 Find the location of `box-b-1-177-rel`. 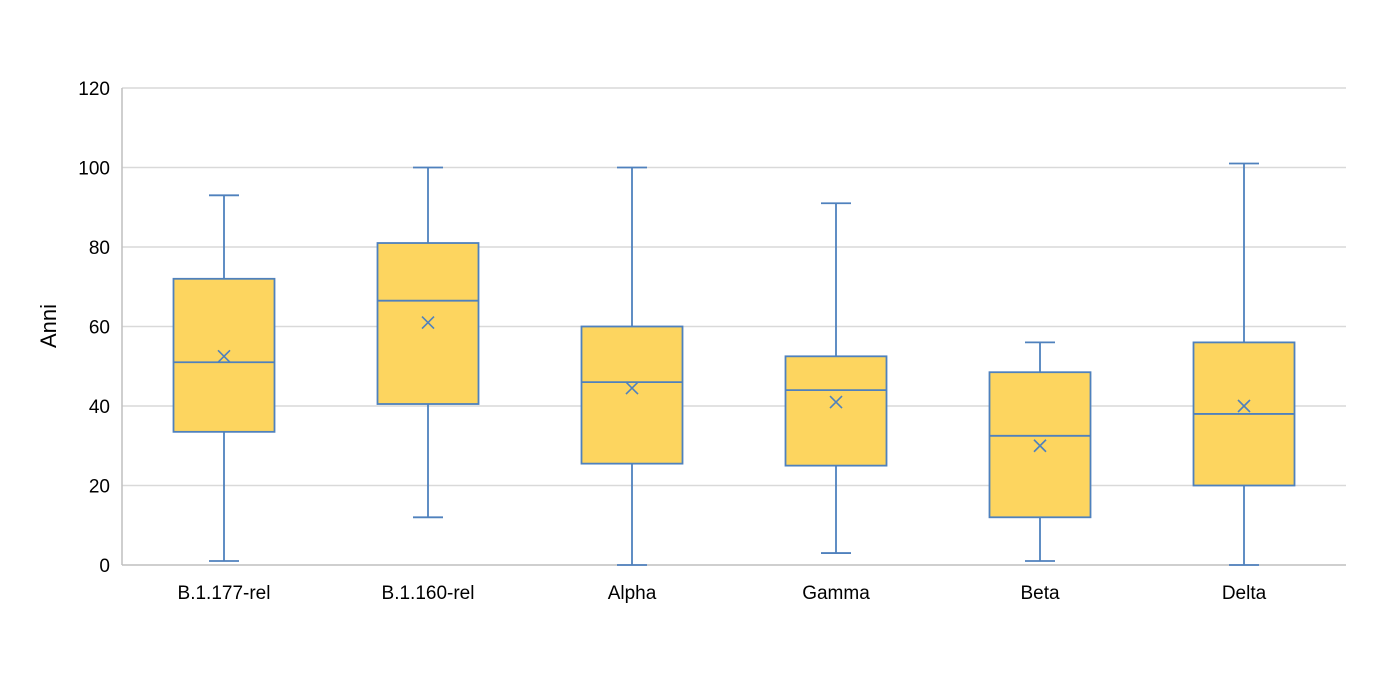

box-b-1-177-rel is located at coordinates (224, 378).